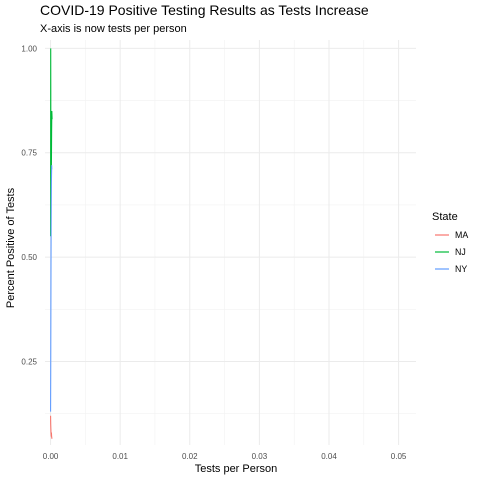 This screenshot has height=480, width=480. I want to click on legend-label-ma: MA, so click(461, 235).